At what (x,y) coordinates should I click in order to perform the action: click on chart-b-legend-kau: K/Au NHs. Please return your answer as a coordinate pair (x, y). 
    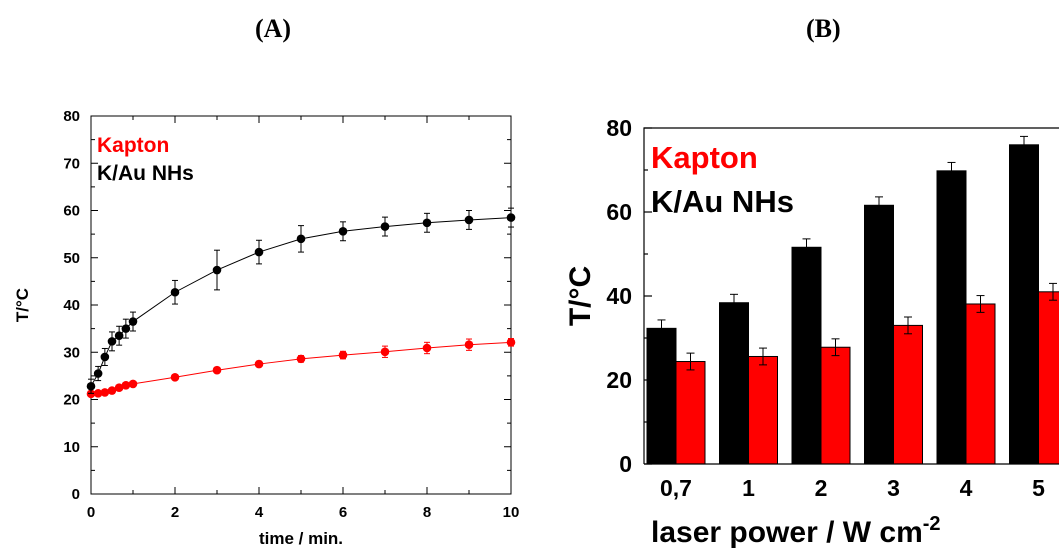
    Looking at the image, I should click on (722, 201).